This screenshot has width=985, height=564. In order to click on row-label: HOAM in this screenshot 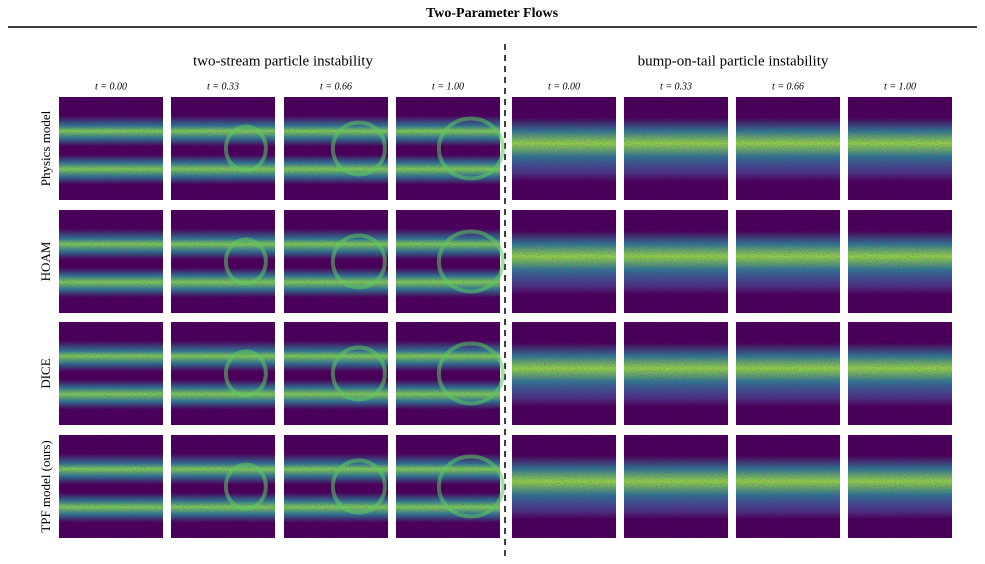, I will do `click(45, 261)`.